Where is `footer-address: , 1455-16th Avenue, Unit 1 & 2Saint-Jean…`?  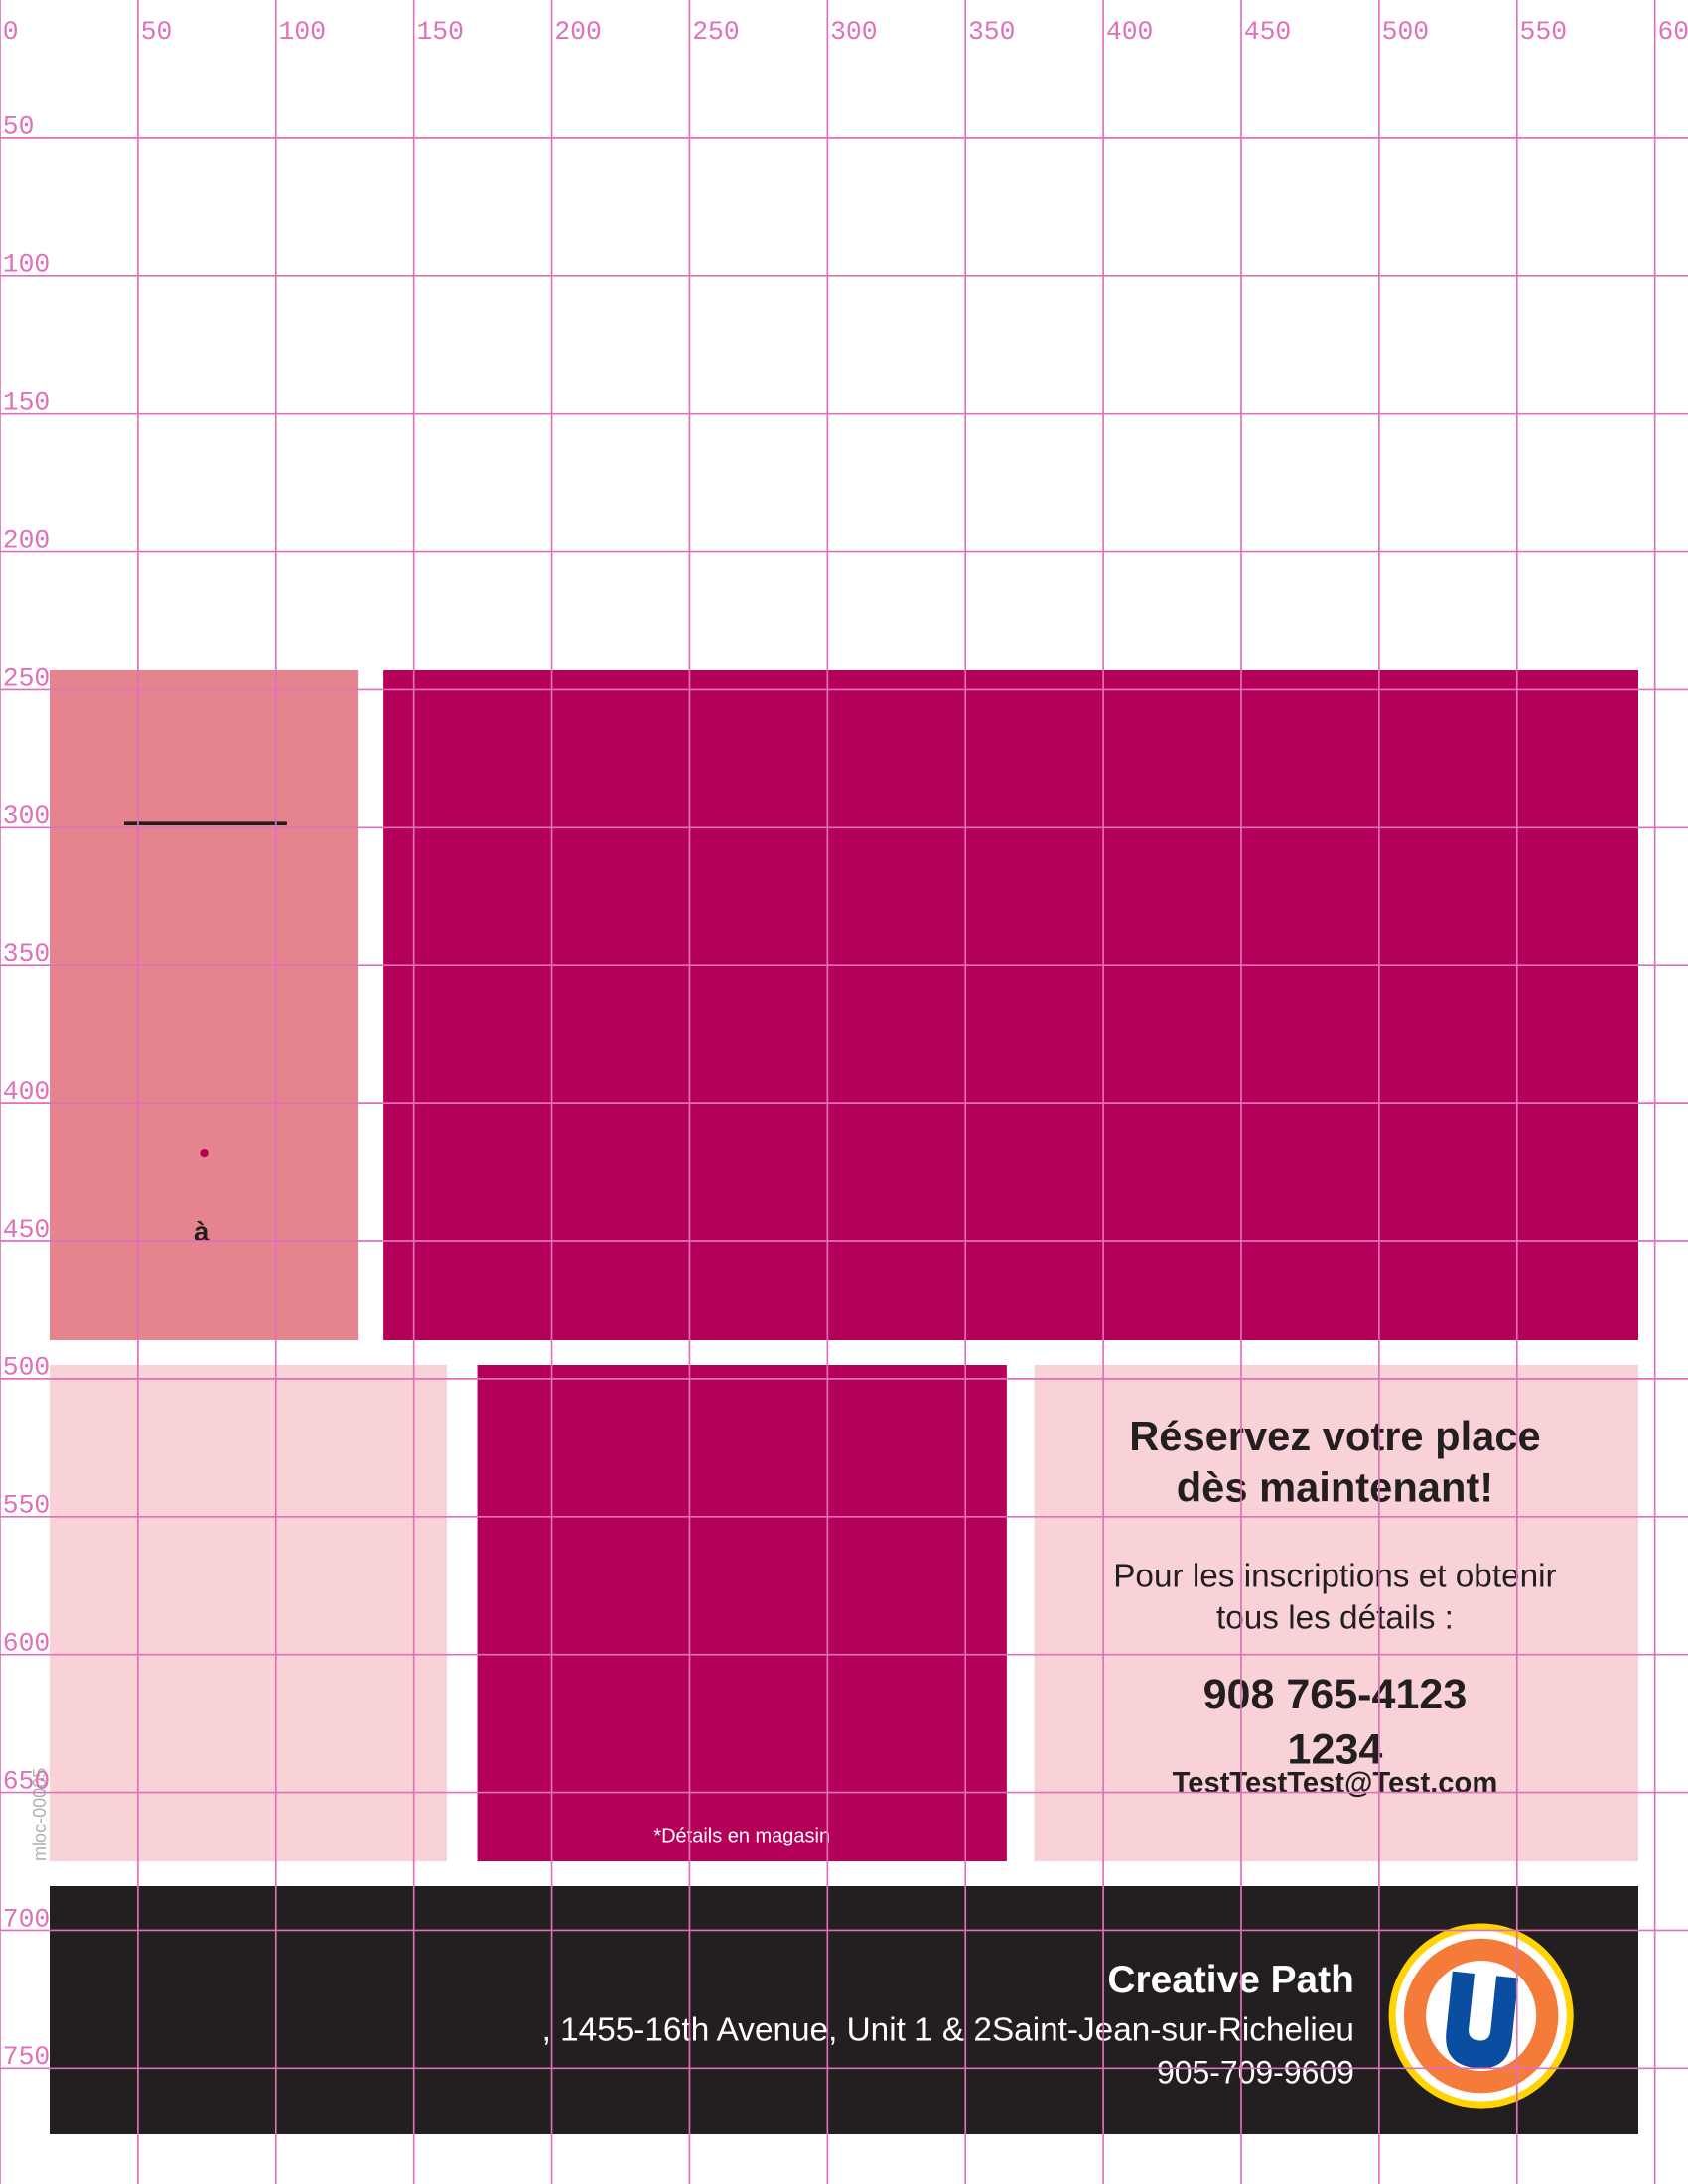
footer-address: , 1455-16th Avenue, Unit 1 & 2Saint-Jean… is located at coordinates (948, 2030).